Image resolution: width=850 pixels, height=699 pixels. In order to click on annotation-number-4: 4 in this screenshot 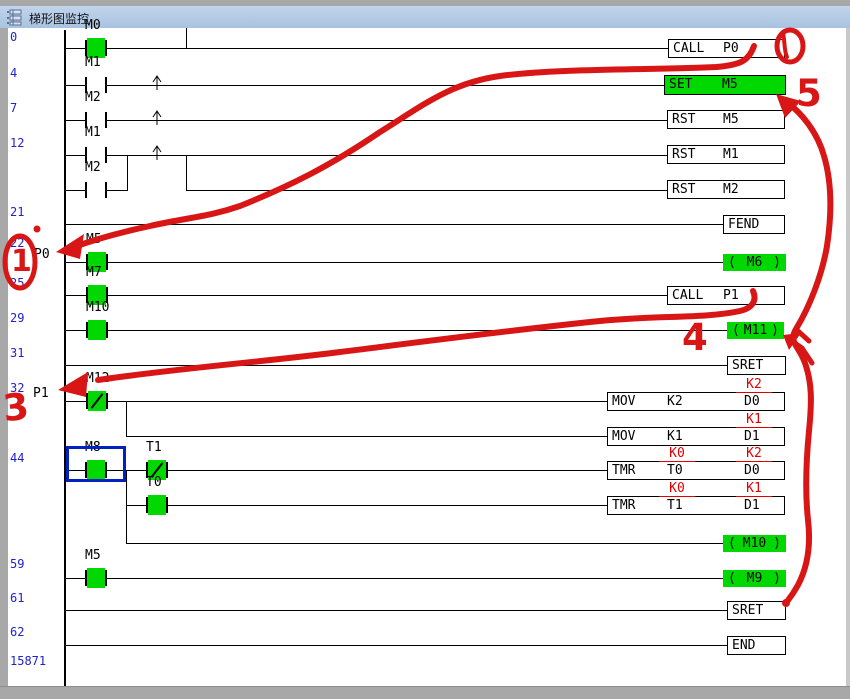, I will do `click(695, 337)`.